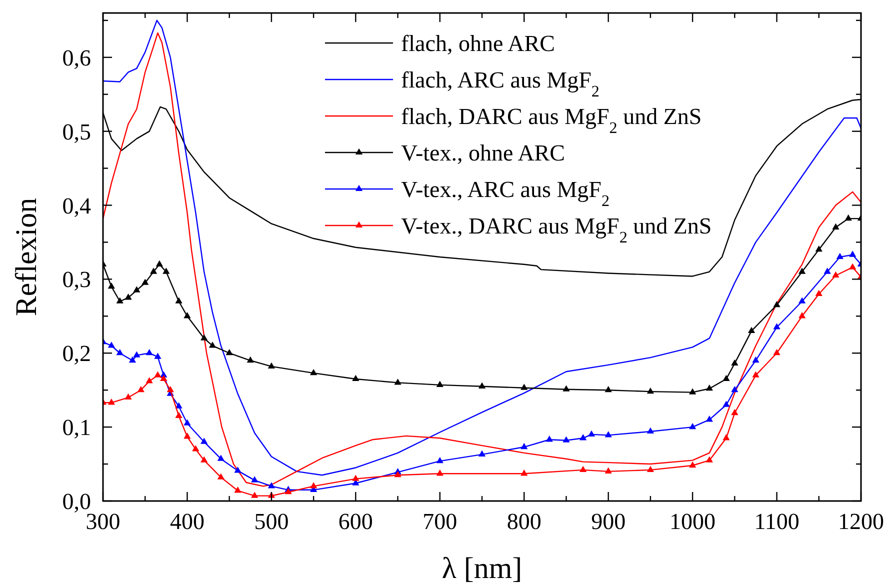 This screenshot has height=587, width=889. I want to click on y-tick-label: 0,4, so click(77, 205).